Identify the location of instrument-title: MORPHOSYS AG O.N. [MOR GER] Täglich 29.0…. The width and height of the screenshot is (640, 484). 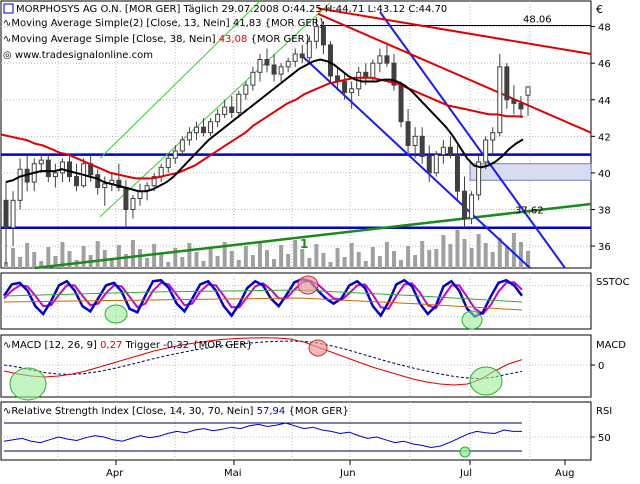
(231, 9).